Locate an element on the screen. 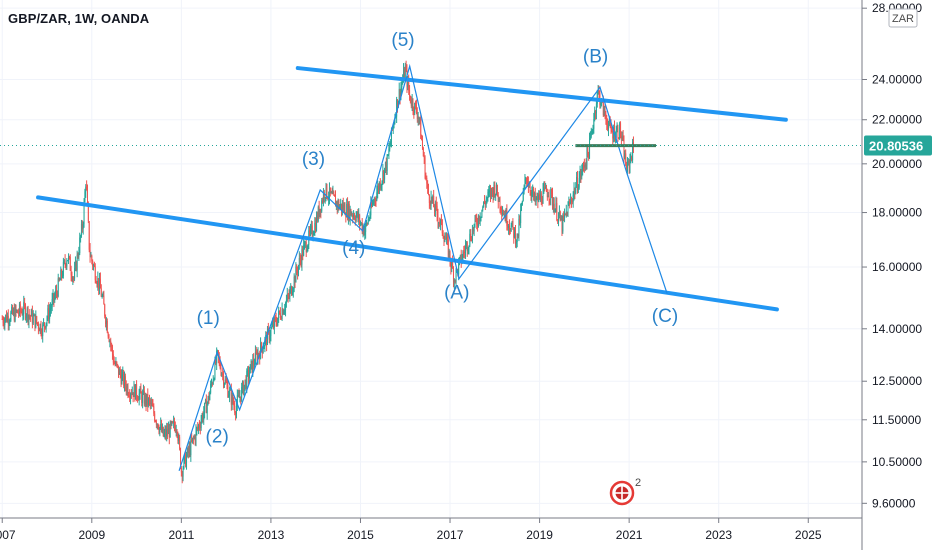 The height and width of the screenshot is (550, 932). currency-label: ZAR is located at coordinates (903, 19).